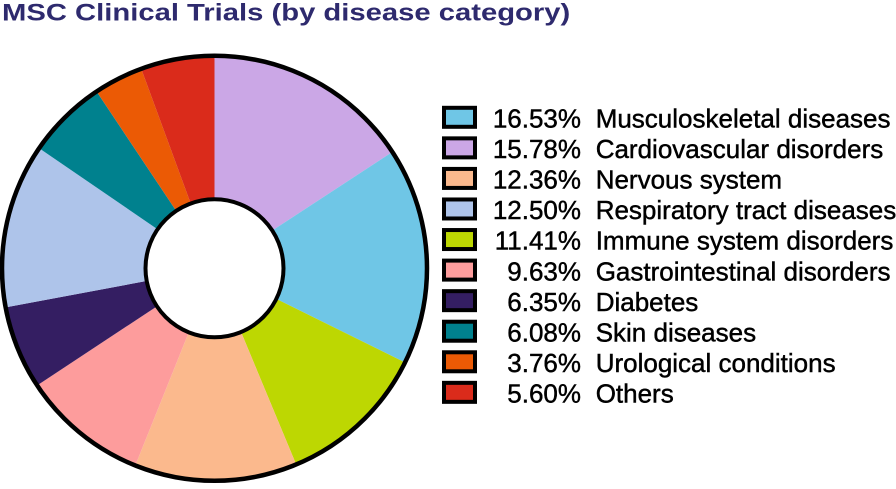 The image size is (896, 489). I want to click on svg-text: Diabetes, so click(647, 302).